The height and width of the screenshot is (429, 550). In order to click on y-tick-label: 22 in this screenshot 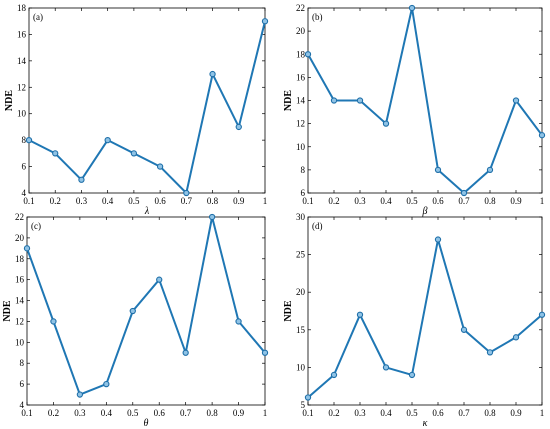, I will do `click(19, 217)`.